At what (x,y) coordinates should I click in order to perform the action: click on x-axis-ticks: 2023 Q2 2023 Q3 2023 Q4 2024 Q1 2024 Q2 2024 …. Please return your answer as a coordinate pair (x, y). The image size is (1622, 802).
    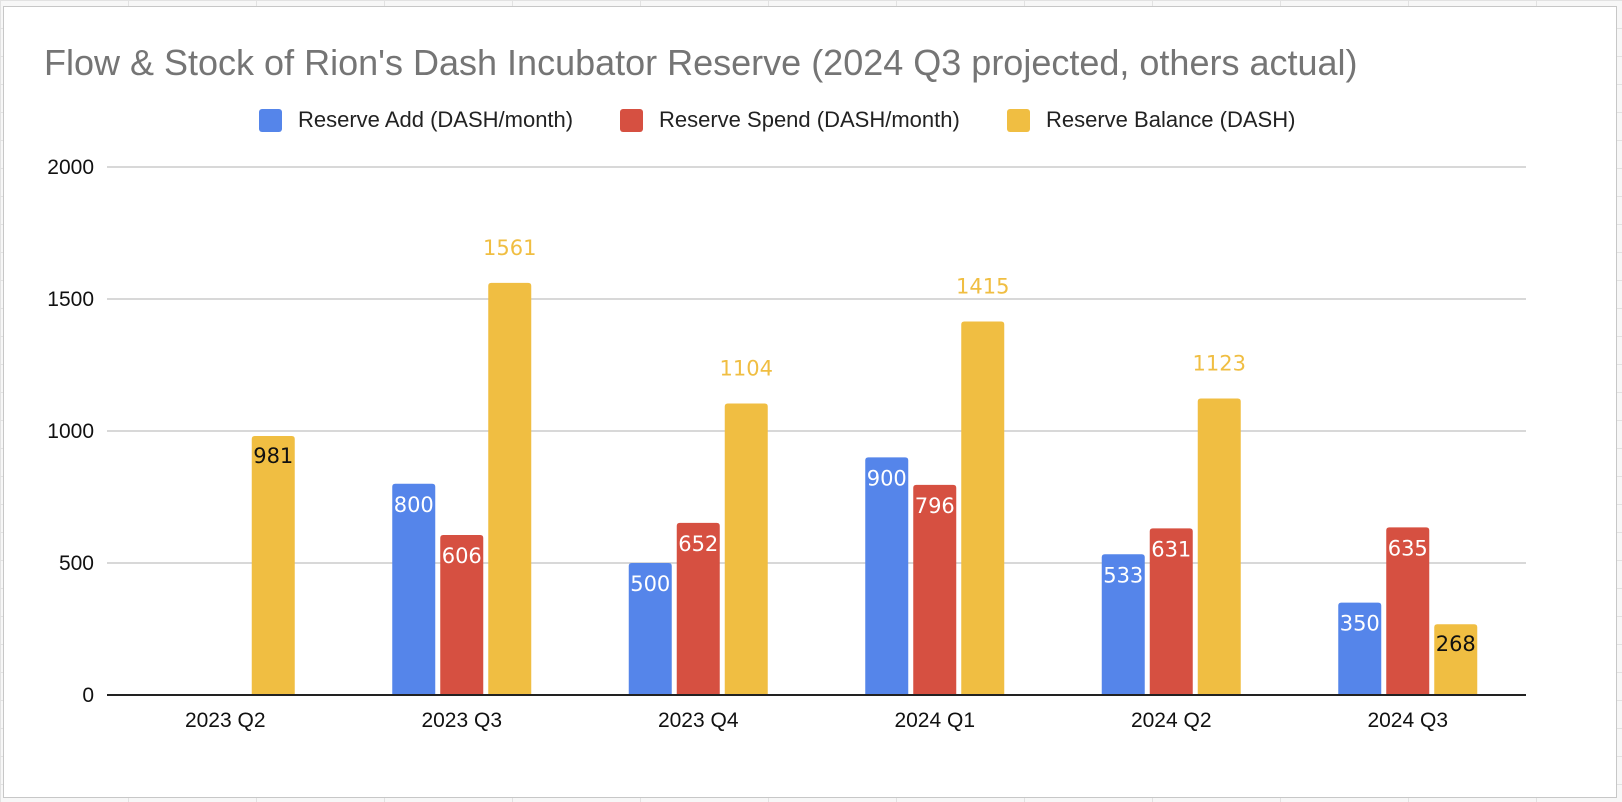
    Looking at the image, I should click on (816, 720).